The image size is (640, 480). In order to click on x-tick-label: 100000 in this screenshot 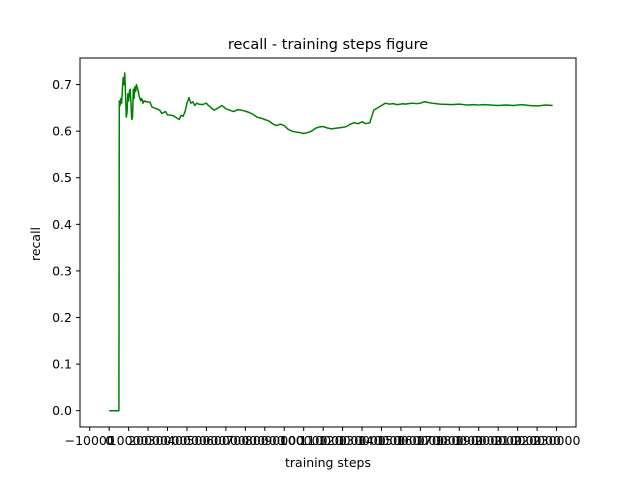, I will do `click(304, 440)`.